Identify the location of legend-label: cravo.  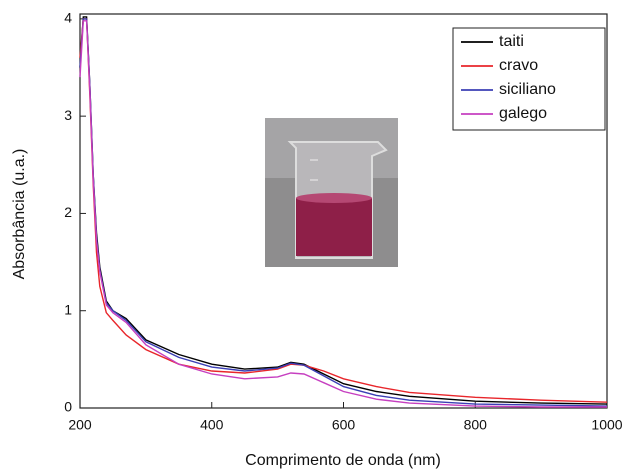
(518, 65).